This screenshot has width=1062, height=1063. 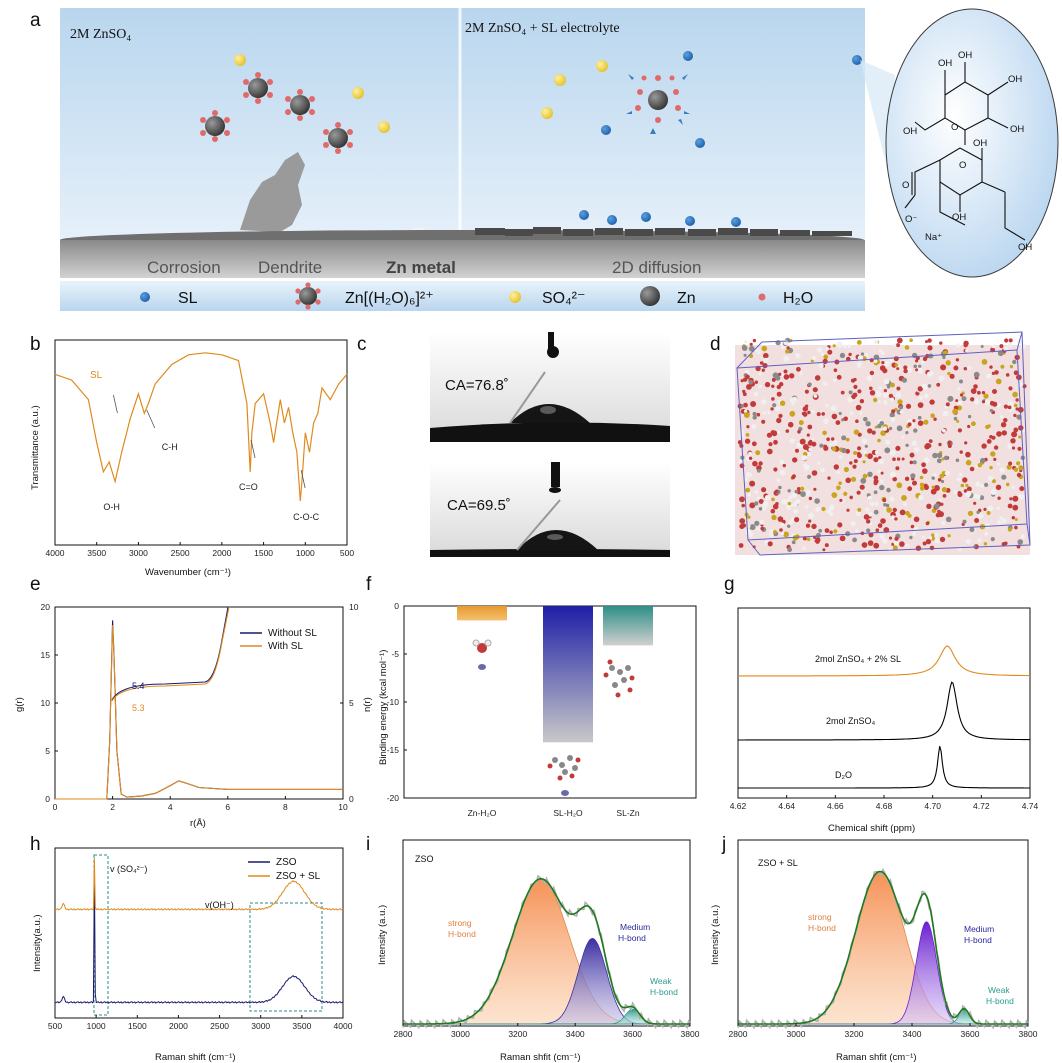 What do you see at coordinates (35, 844) in the screenshot?
I see `panel-label-h: h` at bounding box center [35, 844].